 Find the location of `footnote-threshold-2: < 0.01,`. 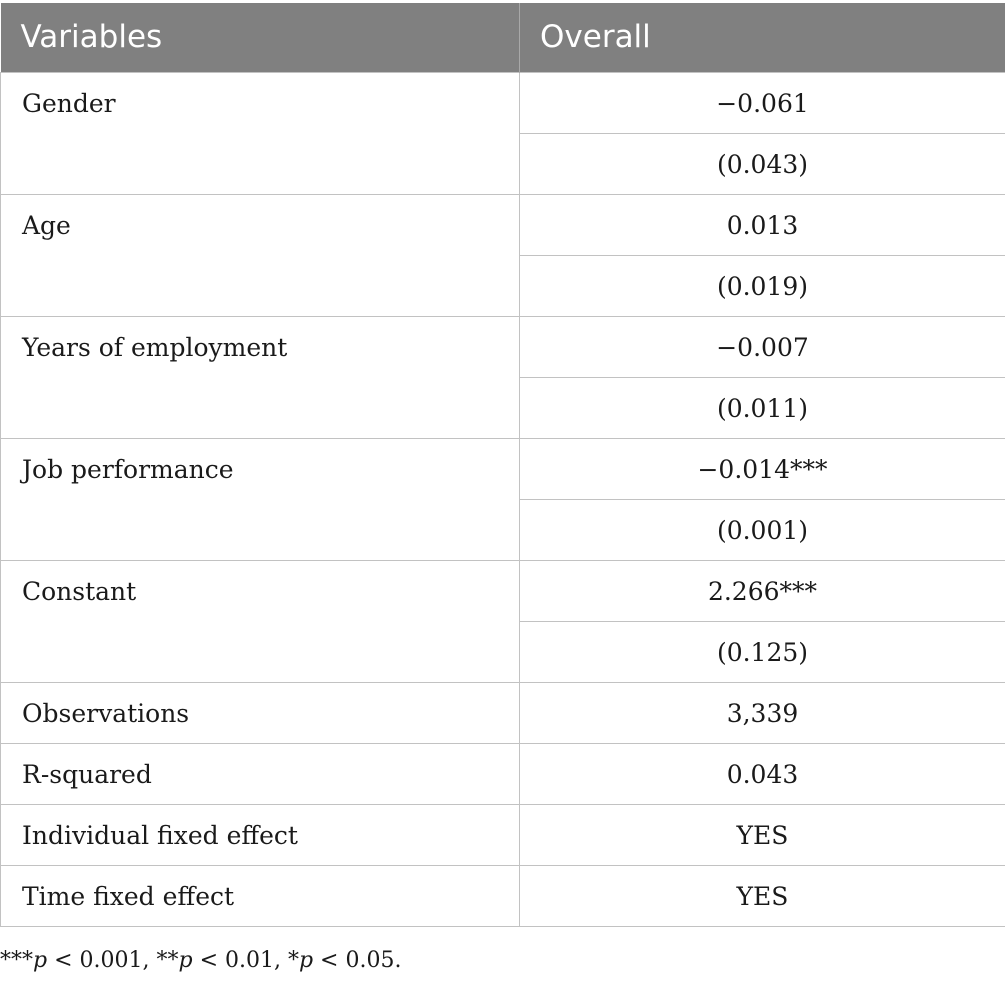

footnote-threshold-2: < 0.01, is located at coordinates (240, 960).